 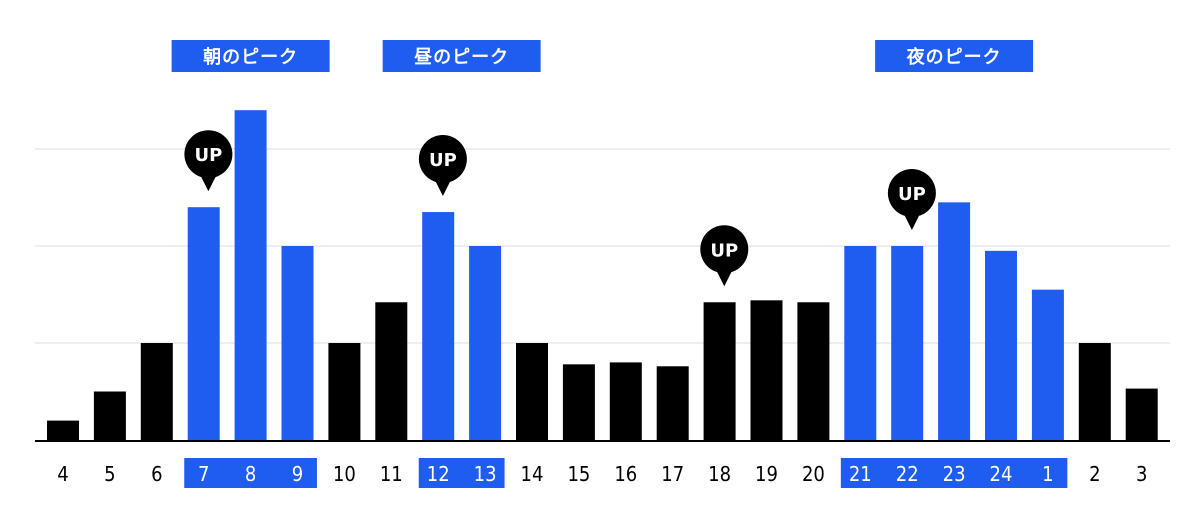 I want to click on x-tick-label: 6, so click(x=156, y=474).